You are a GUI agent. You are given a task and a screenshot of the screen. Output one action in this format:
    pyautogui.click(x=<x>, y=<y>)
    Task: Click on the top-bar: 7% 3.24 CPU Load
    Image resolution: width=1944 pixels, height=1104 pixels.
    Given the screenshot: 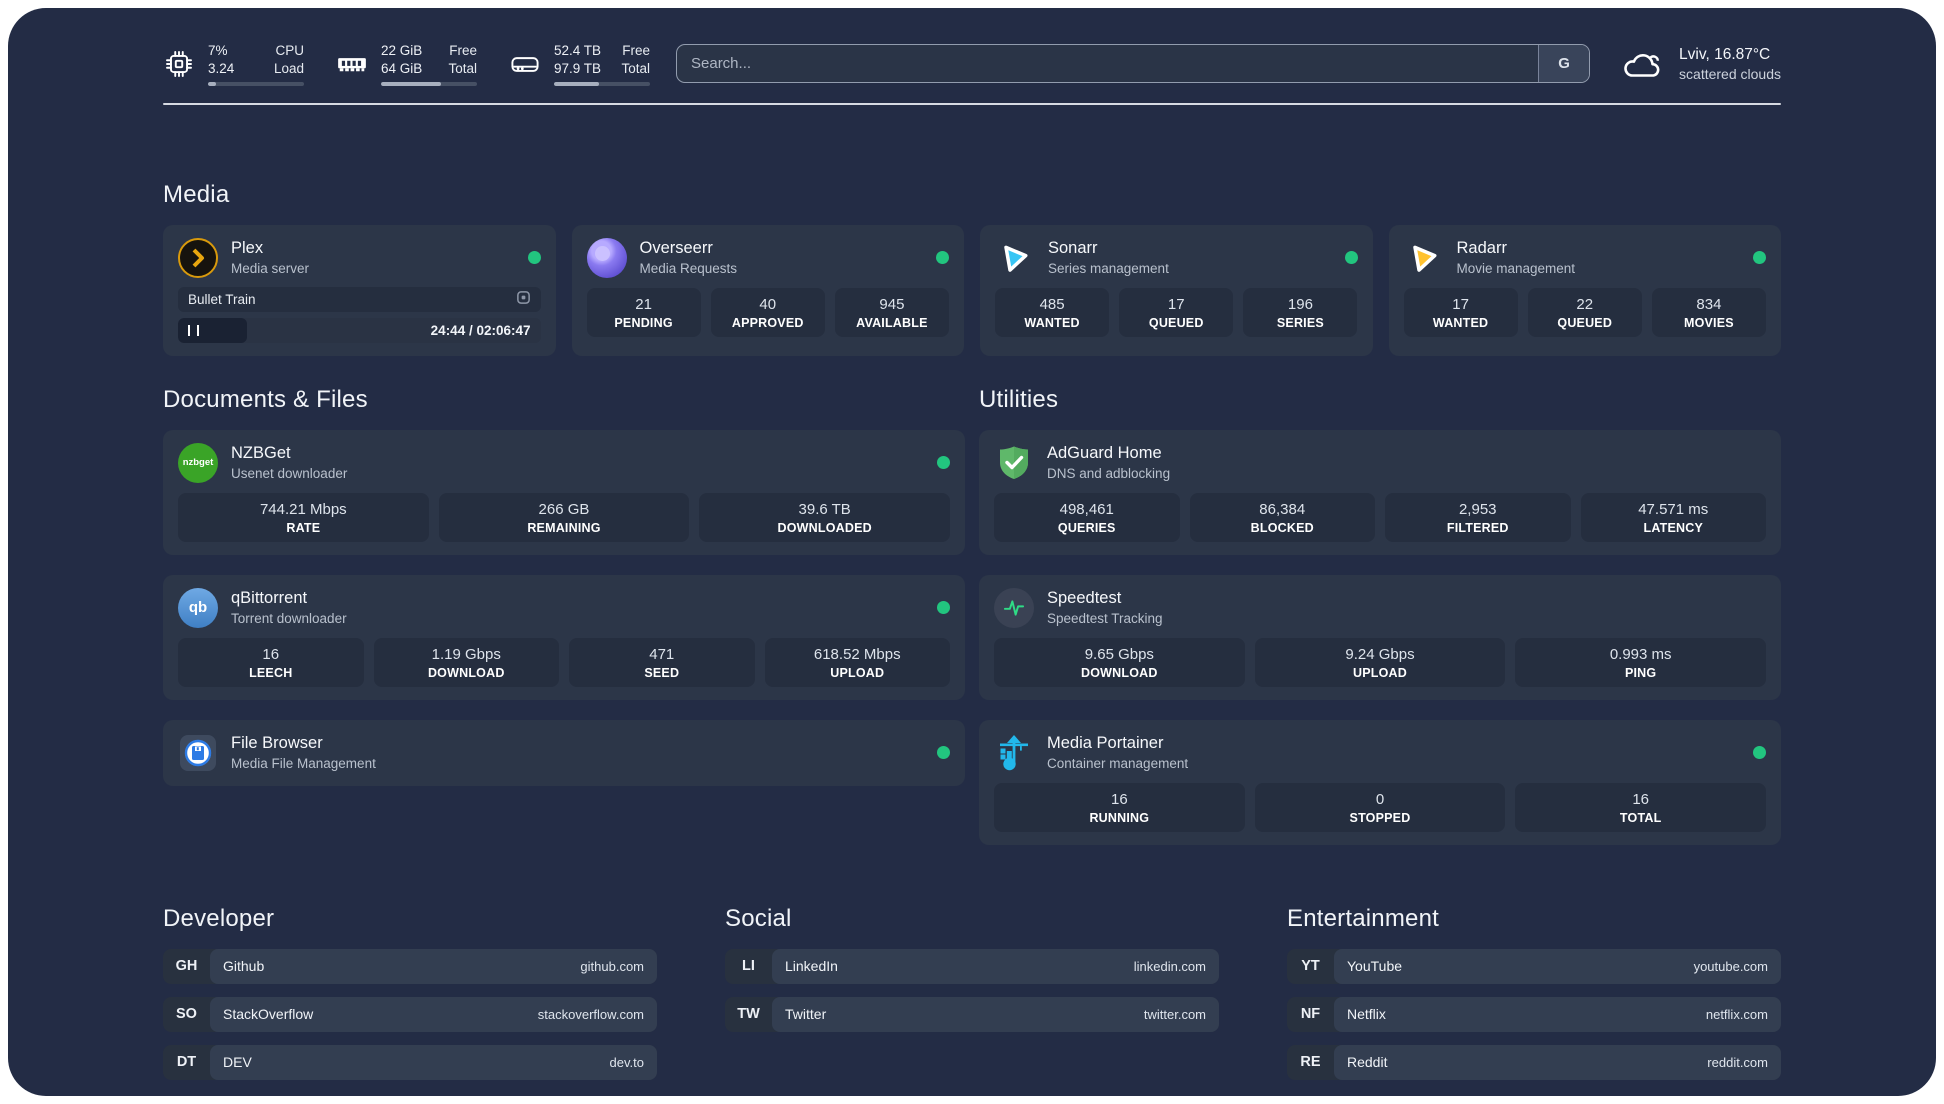 What is the action you would take?
    pyautogui.click(x=972, y=64)
    